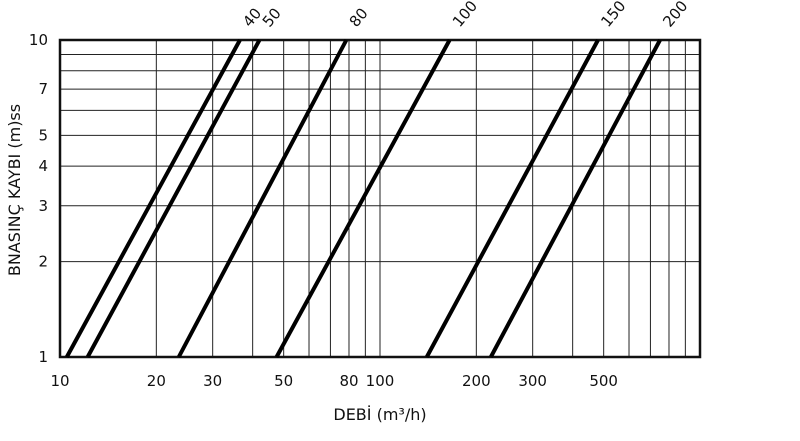  What do you see at coordinates (14, 190) in the screenshot?
I see `y-axis-title: BNASINÇ KAYBI (m)ss` at bounding box center [14, 190].